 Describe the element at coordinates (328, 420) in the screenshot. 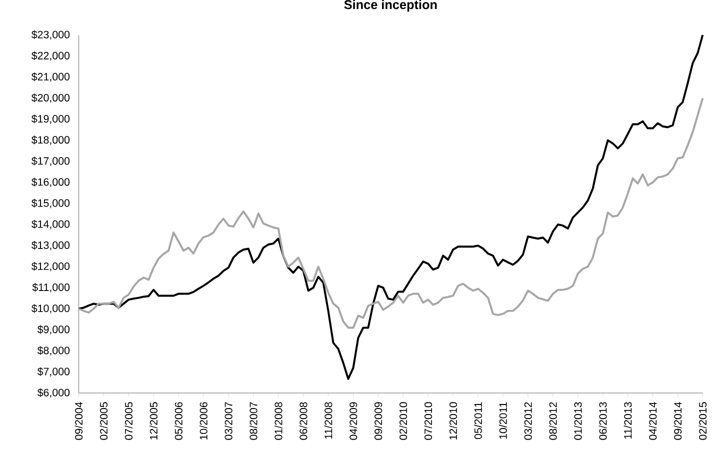

I see `x-tick-label: 11/2008` at that location.